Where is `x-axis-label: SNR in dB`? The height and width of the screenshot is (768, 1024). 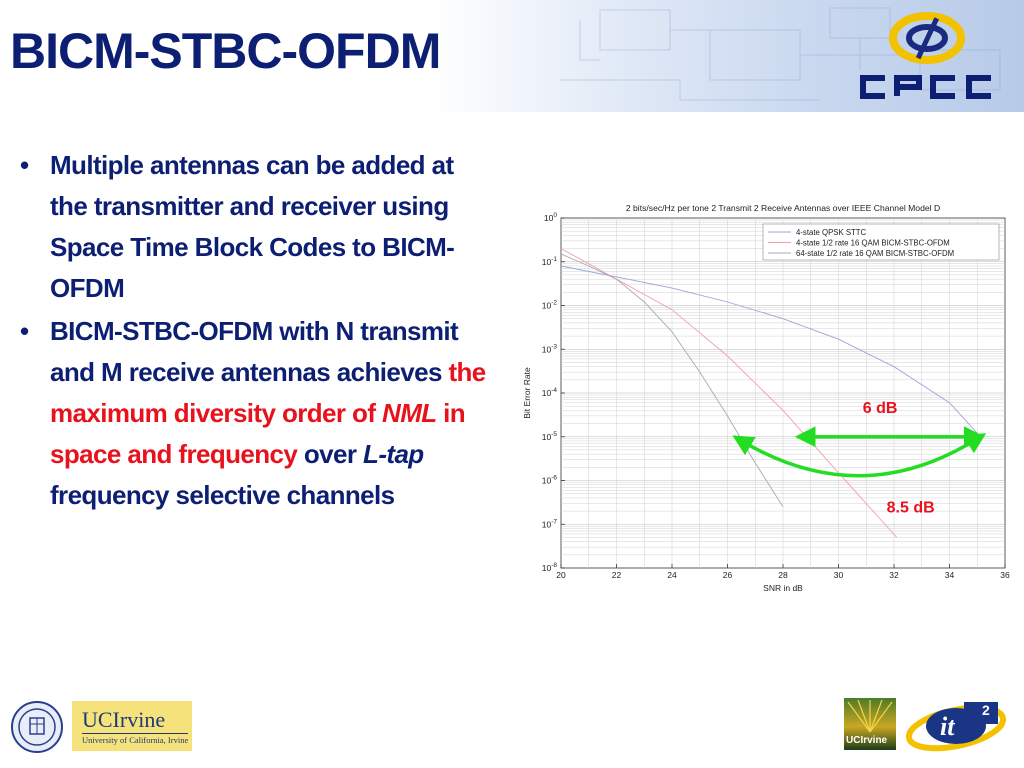 x-axis-label: SNR in dB is located at coordinates (783, 588).